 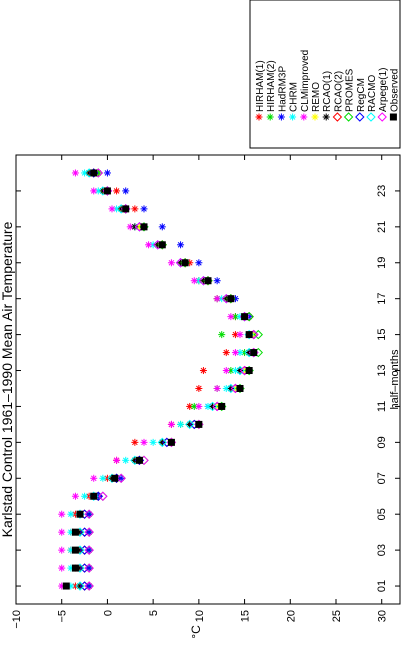 What do you see at coordinates (294, 97) in the screenshot?
I see `legend-label: CHRM` at bounding box center [294, 97].